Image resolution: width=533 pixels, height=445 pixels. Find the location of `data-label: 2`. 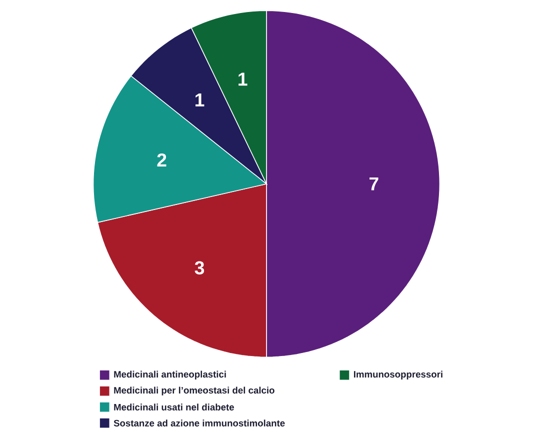

data-label: 2 is located at coordinates (161, 159).